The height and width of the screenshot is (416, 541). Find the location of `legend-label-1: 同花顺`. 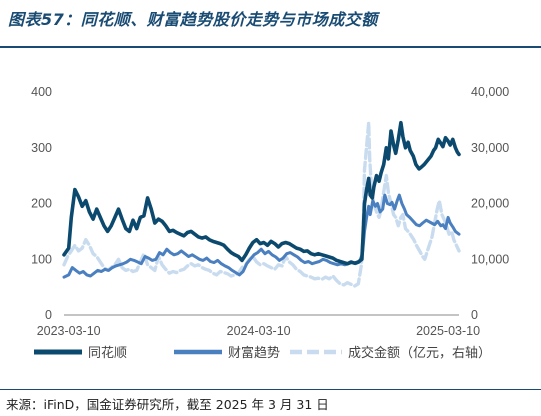

legend-label-1: 同花顺 is located at coordinates (107, 353).